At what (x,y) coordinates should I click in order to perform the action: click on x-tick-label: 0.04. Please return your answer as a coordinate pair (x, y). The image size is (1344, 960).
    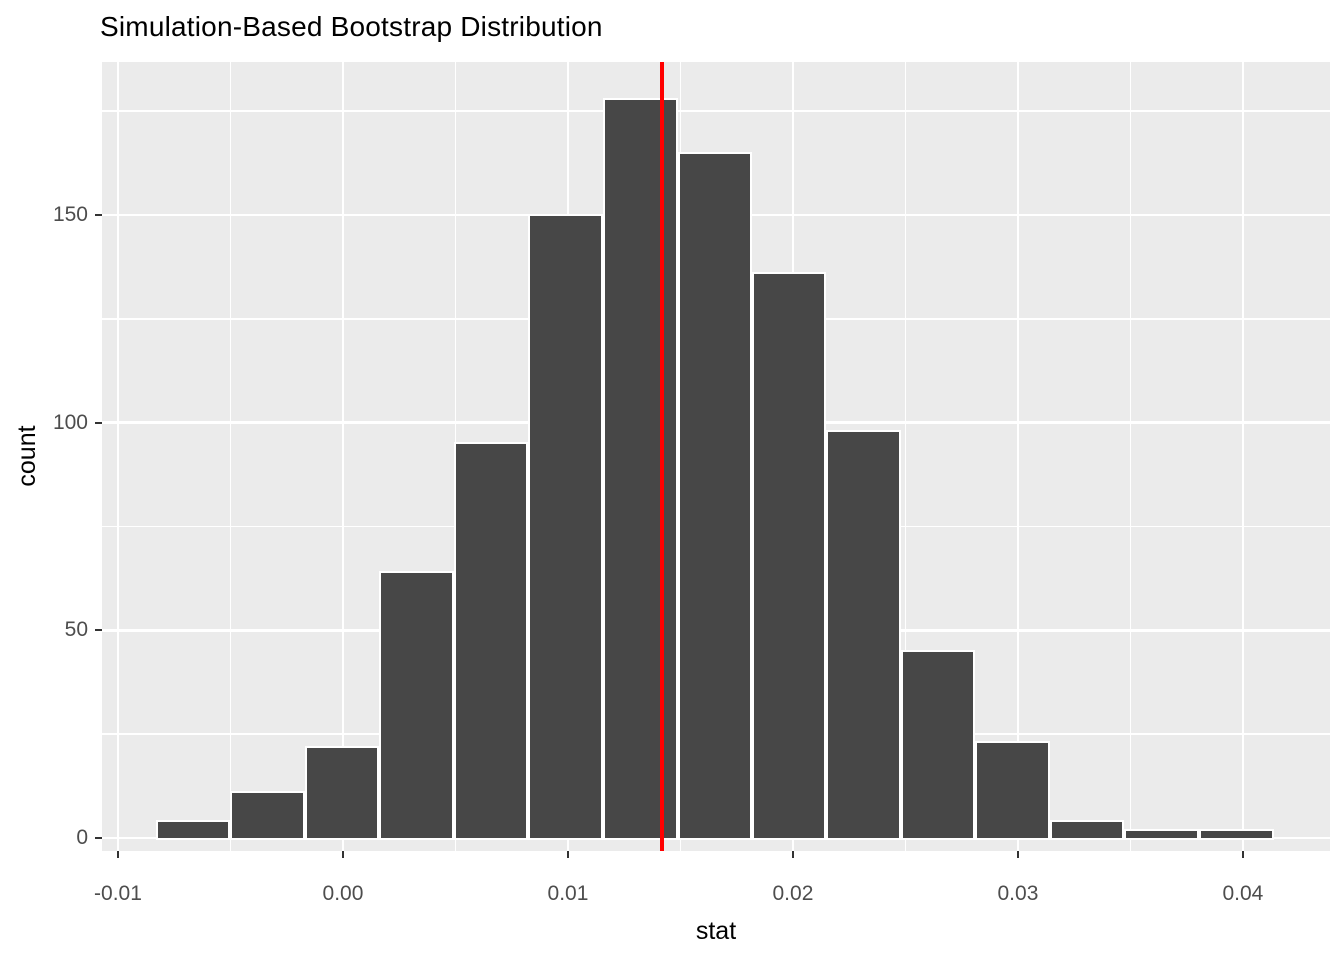
    Looking at the image, I should click on (1243, 893).